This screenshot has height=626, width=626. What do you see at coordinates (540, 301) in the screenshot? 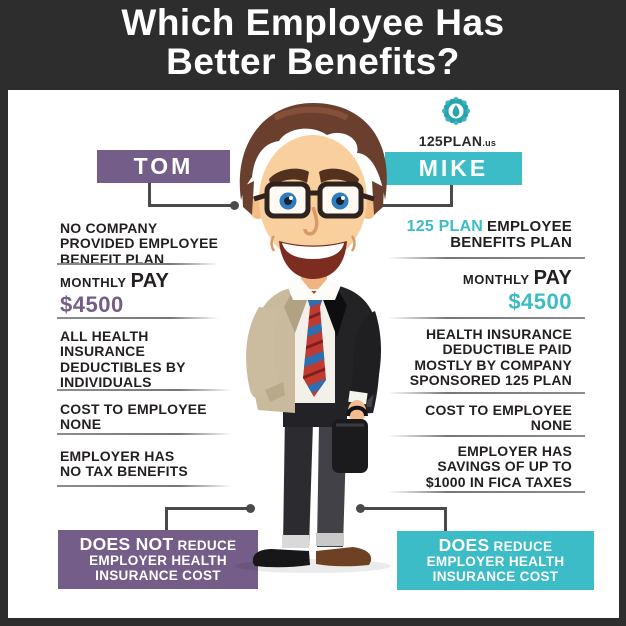
I see `mike-pay-amount: $4500` at bounding box center [540, 301].